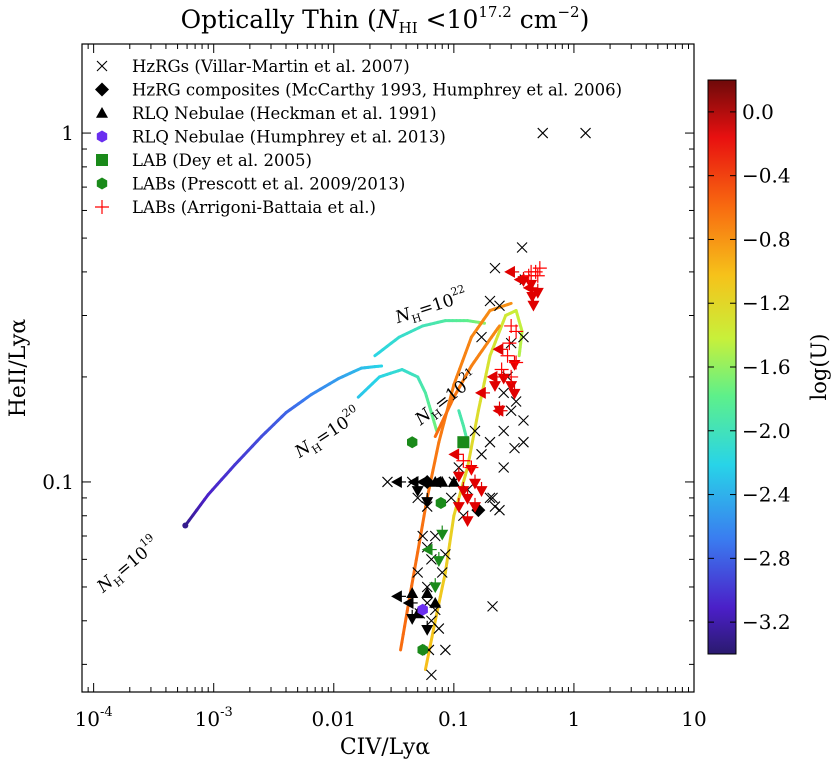  Describe the element at coordinates (67, 133) in the screenshot. I see `y-tick-label: 1` at that location.